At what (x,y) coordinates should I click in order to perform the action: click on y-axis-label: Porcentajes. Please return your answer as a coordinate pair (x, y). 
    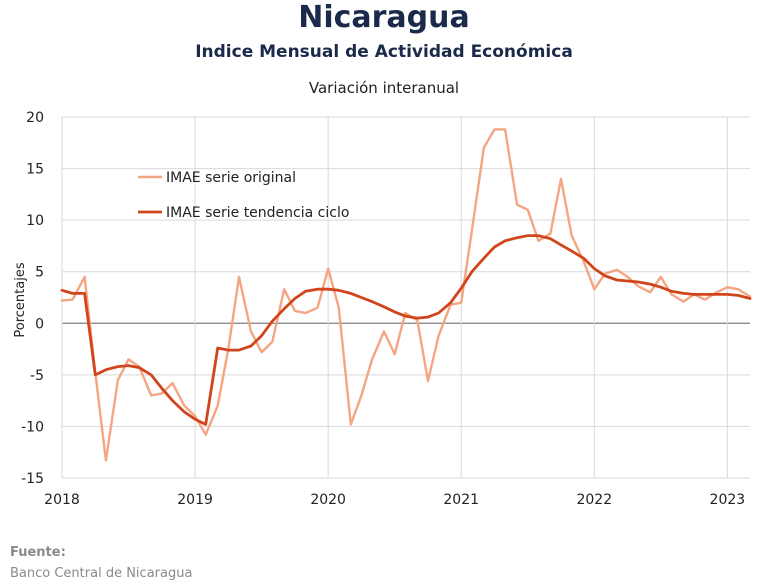
    Looking at the image, I should click on (20, 299).